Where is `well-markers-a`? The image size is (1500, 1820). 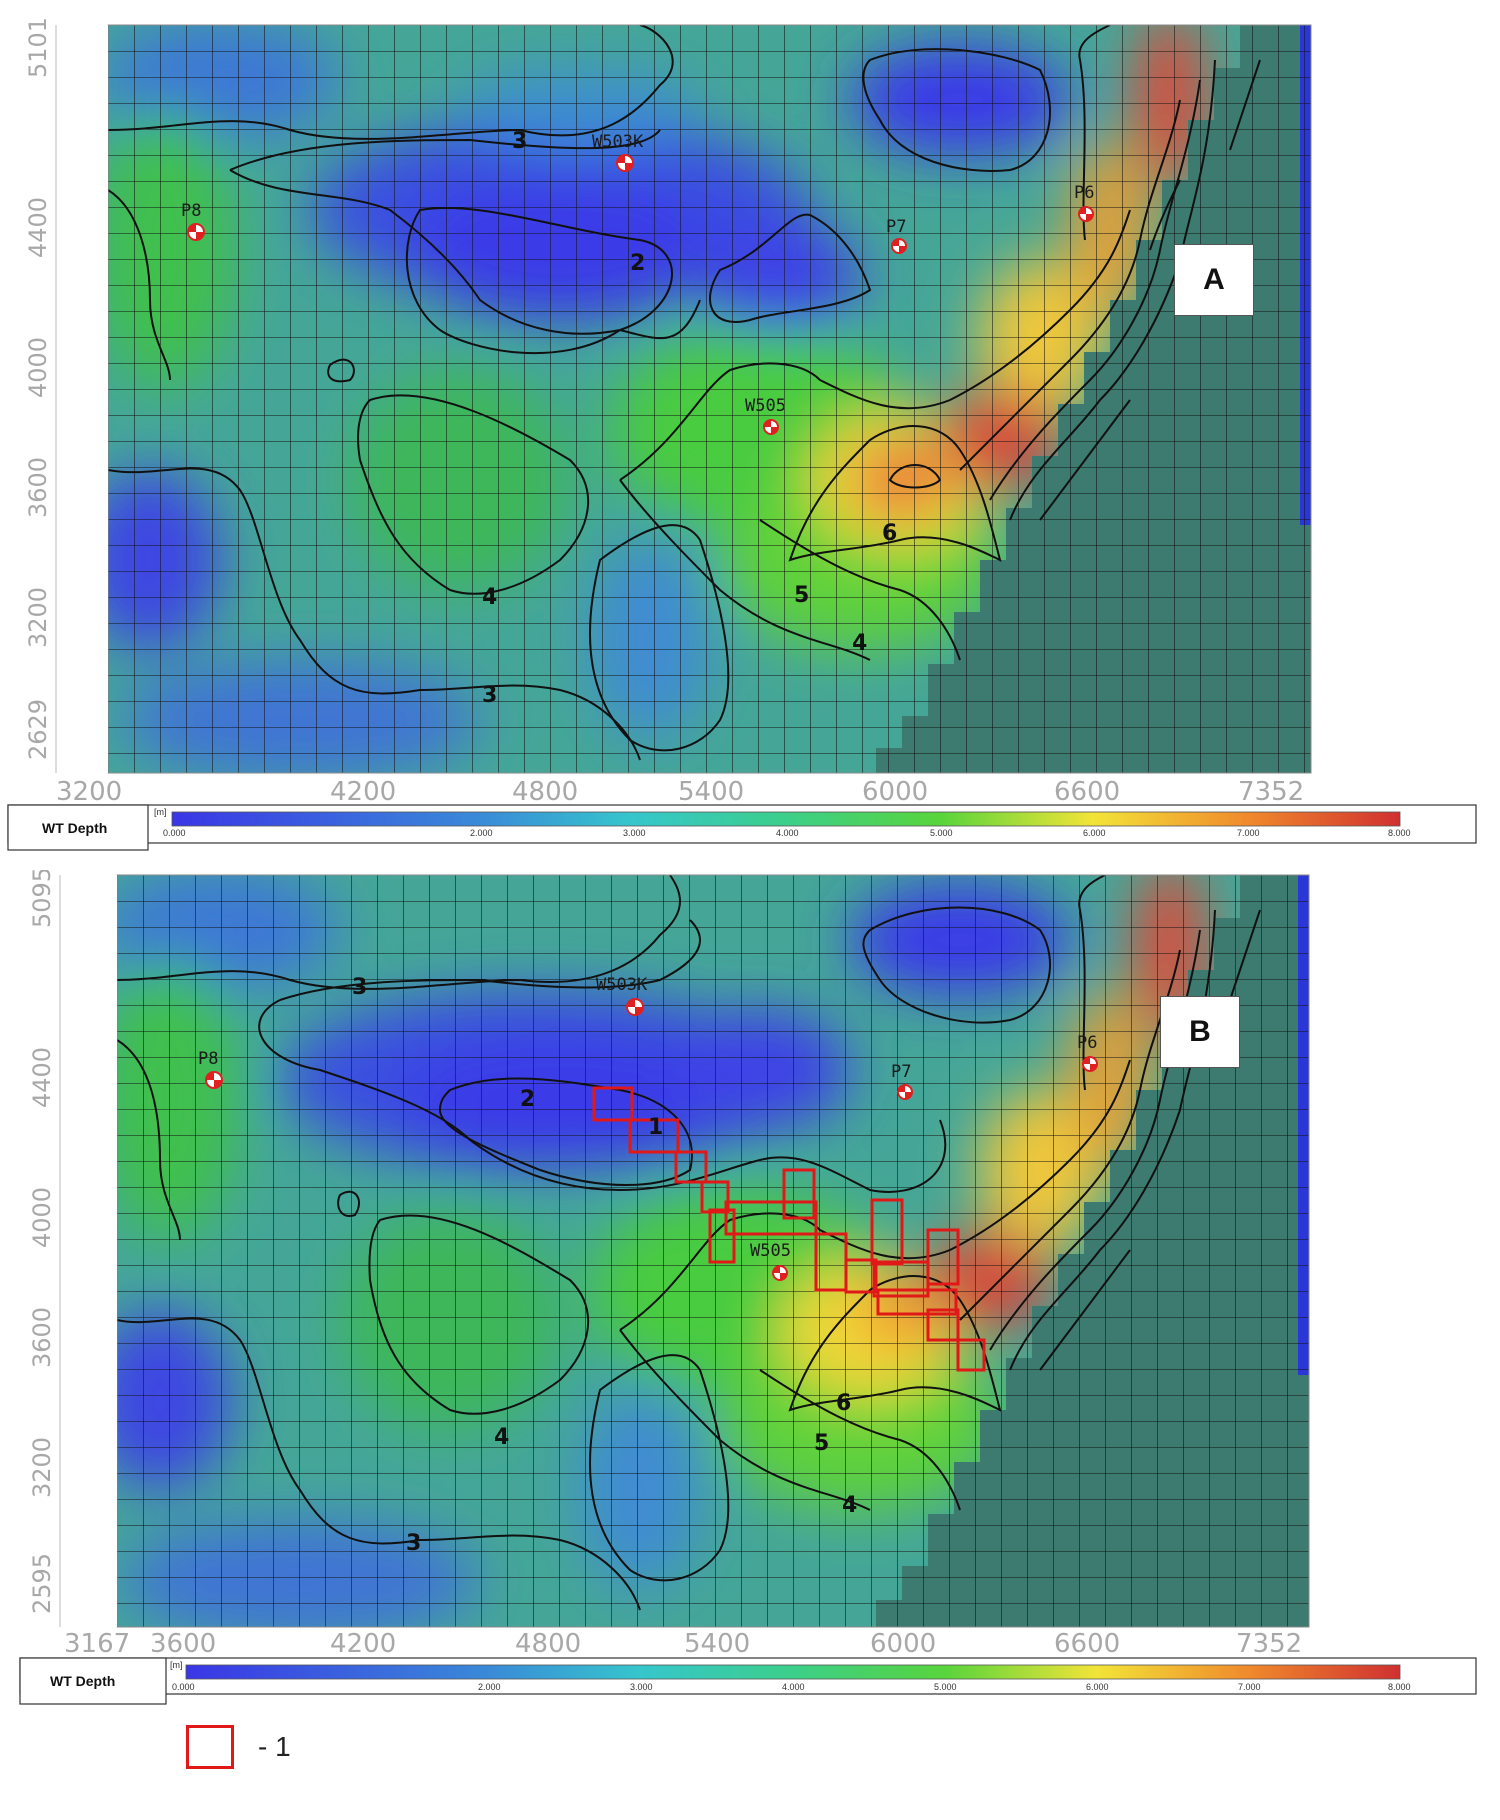
well-markers-a is located at coordinates (640, 294).